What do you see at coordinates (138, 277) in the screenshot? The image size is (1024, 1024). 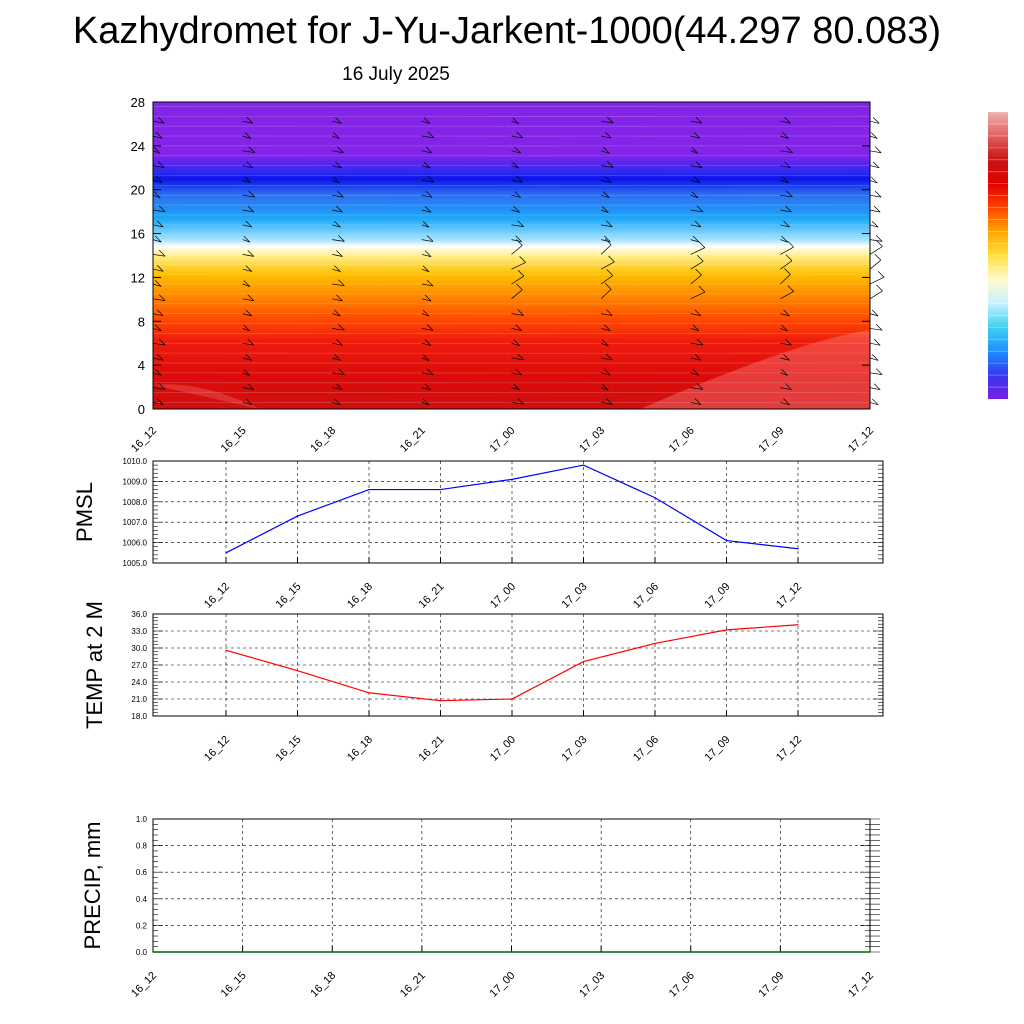 I see `y-tick-label: 12` at bounding box center [138, 277].